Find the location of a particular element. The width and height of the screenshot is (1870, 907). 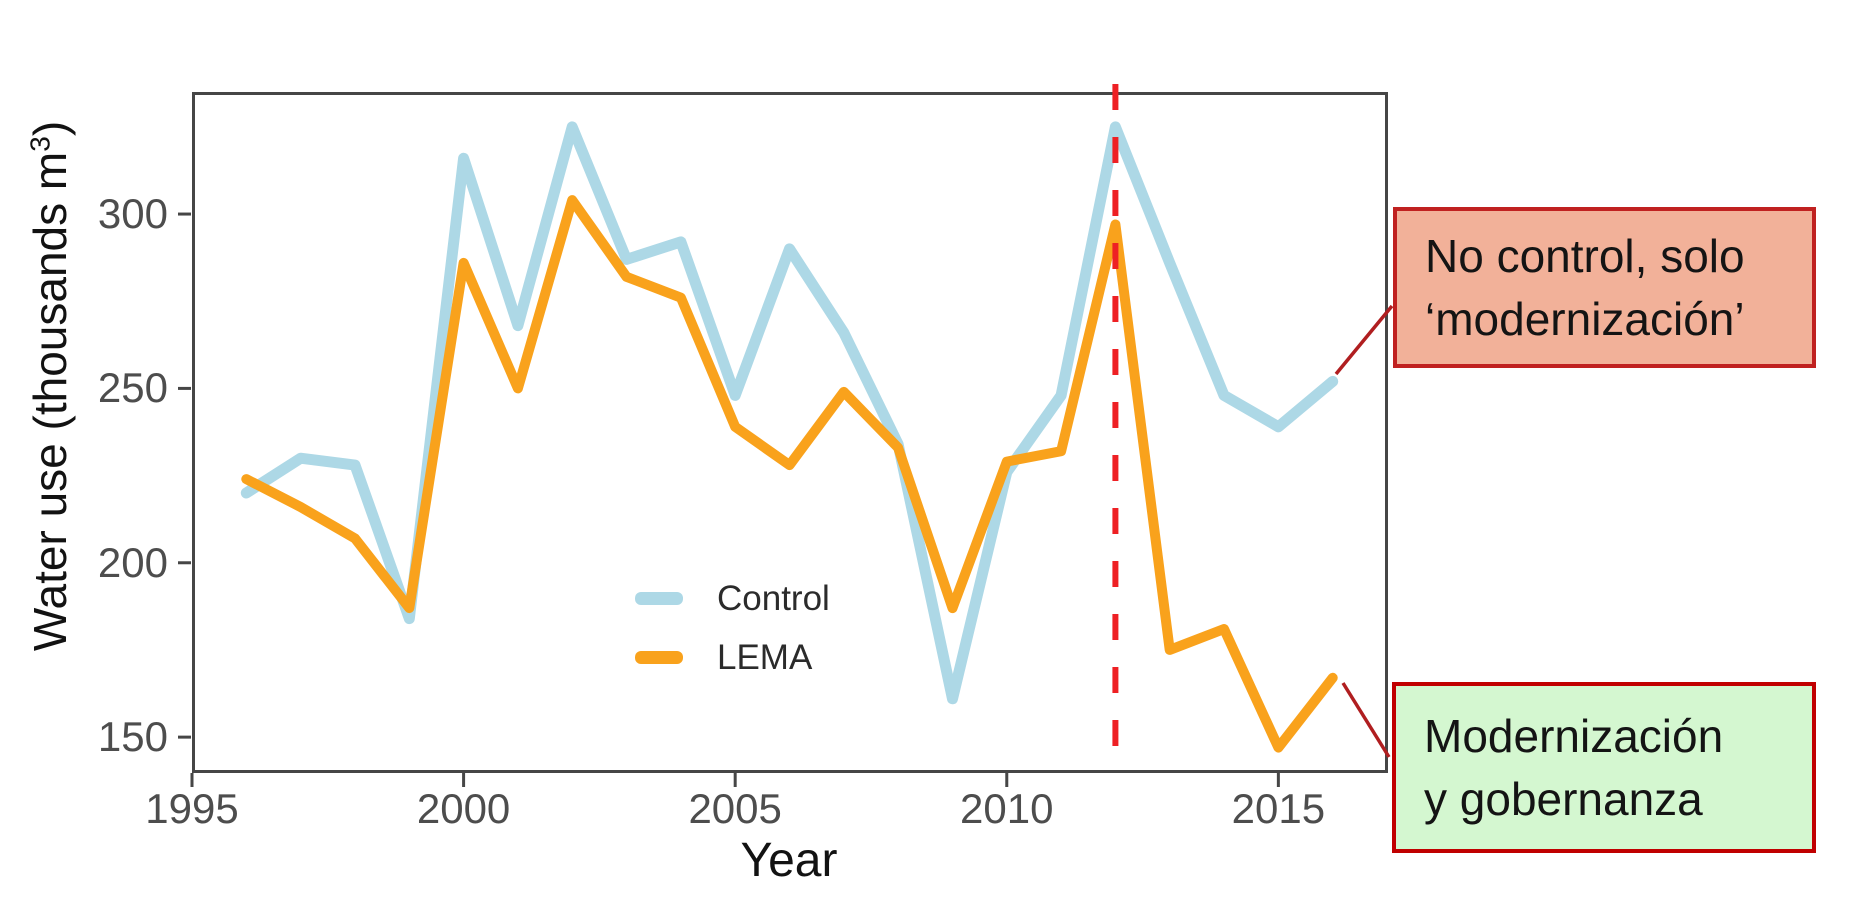

legend-swatch-control is located at coordinates (659, 598).